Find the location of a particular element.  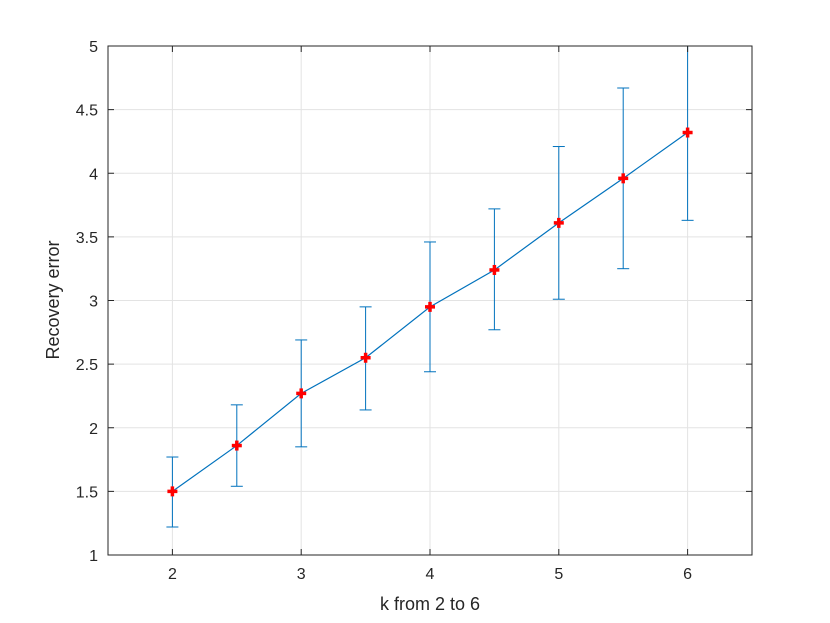

y-tick-label: 4 is located at coordinates (93, 174).